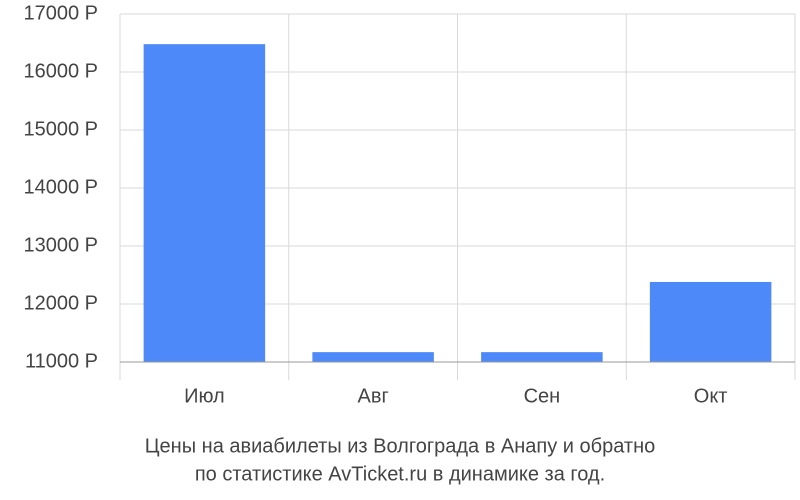  Describe the element at coordinates (60, 303) in the screenshot. I see `y-tick-label: 12000 Р` at that location.